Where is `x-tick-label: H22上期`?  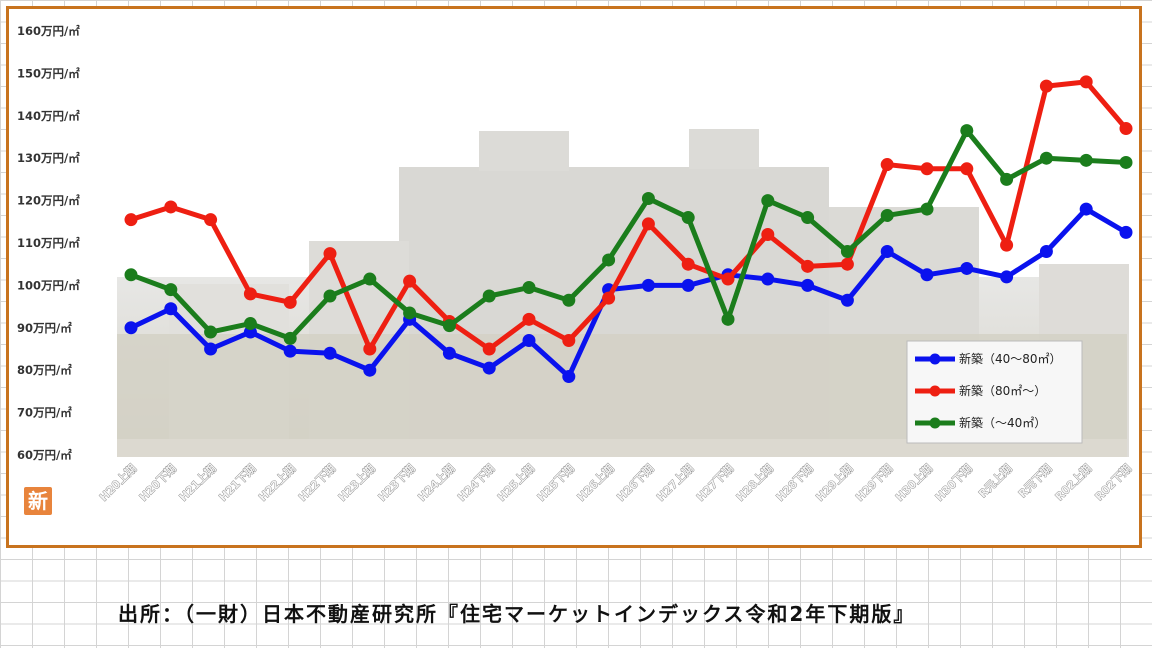 x-tick-label: H22上期 is located at coordinates (277, 482).